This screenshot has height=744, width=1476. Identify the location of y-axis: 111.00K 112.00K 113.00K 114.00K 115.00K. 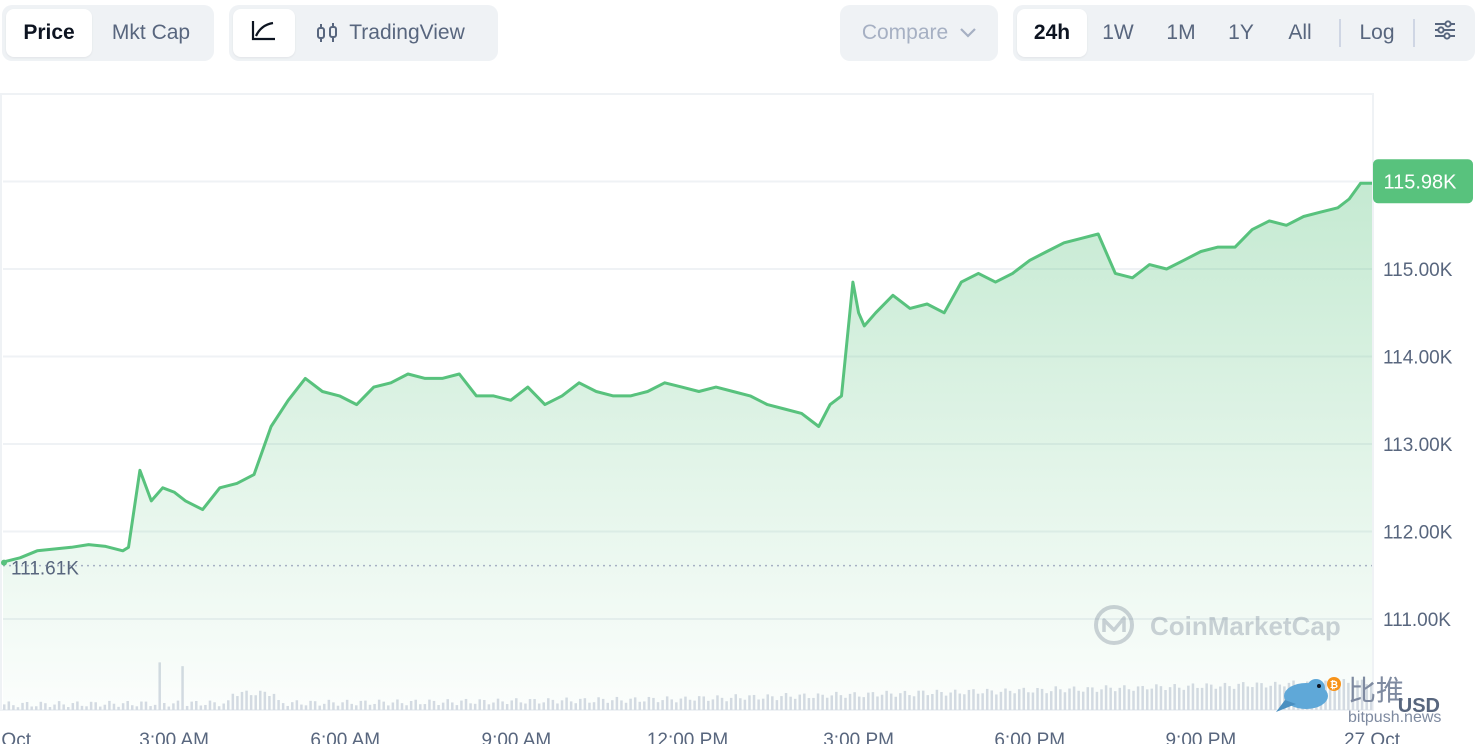
(1418, 445).